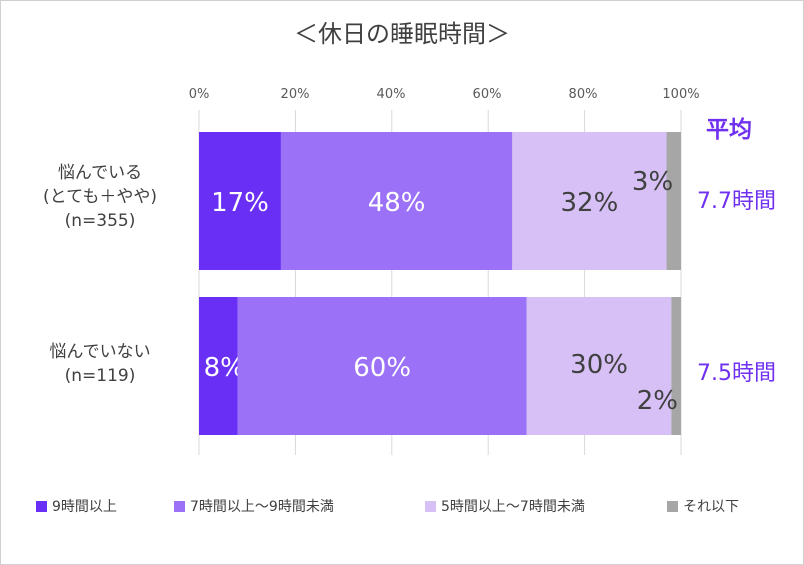 The width and height of the screenshot is (804, 565). Describe the element at coordinates (729, 130) in the screenshot. I see `average-header: 平均` at that location.